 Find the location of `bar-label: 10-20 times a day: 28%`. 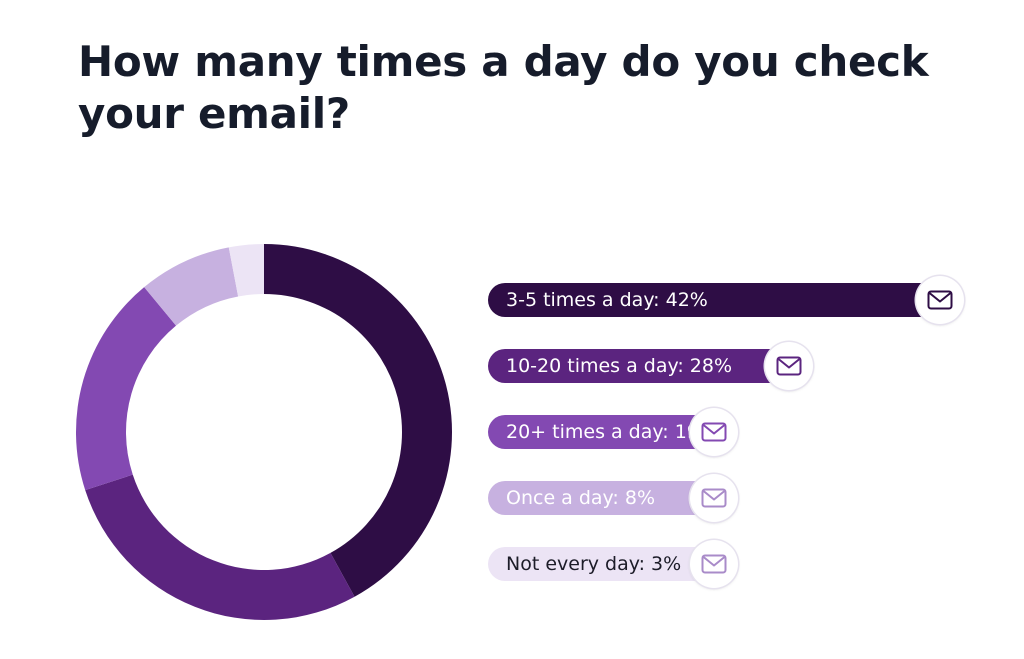

bar-label: 10-20 times a day: 28% is located at coordinates (619, 366).